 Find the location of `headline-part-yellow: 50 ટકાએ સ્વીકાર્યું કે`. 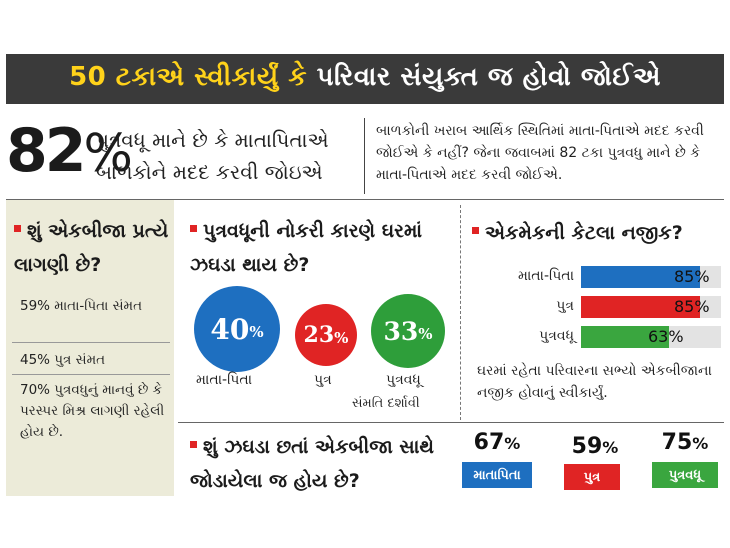

headline-part-yellow: 50 ટકાએ સ્વીકાર્યું કે is located at coordinates (188, 77).